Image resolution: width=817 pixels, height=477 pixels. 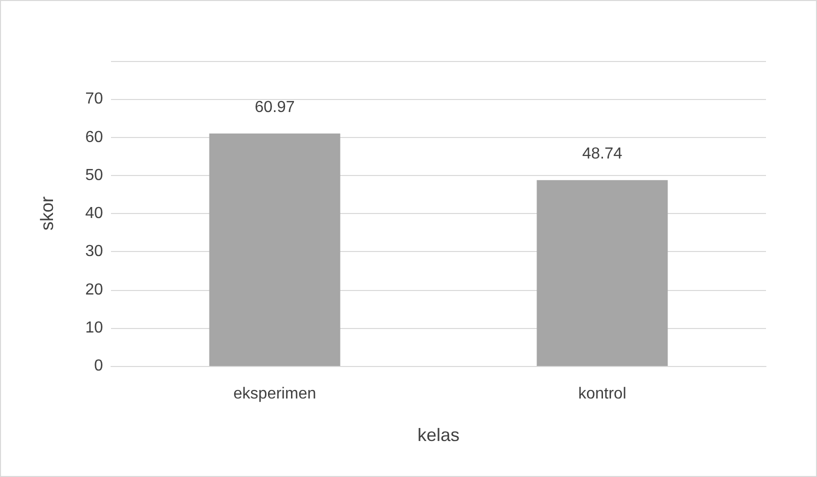 What do you see at coordinates (47, 213) in the screenshot?
I see `y-axis-title: skor` at bounding box center [47, 213].